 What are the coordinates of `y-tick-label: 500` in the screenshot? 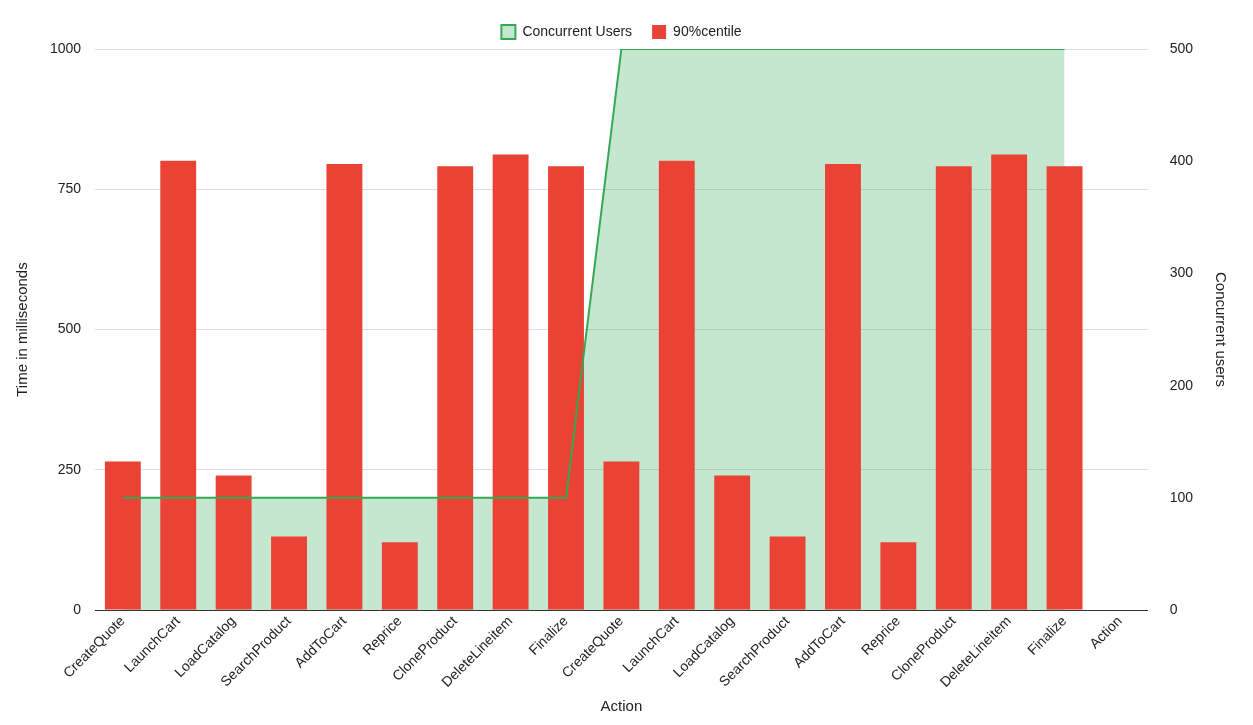 It's located at (69, 328).